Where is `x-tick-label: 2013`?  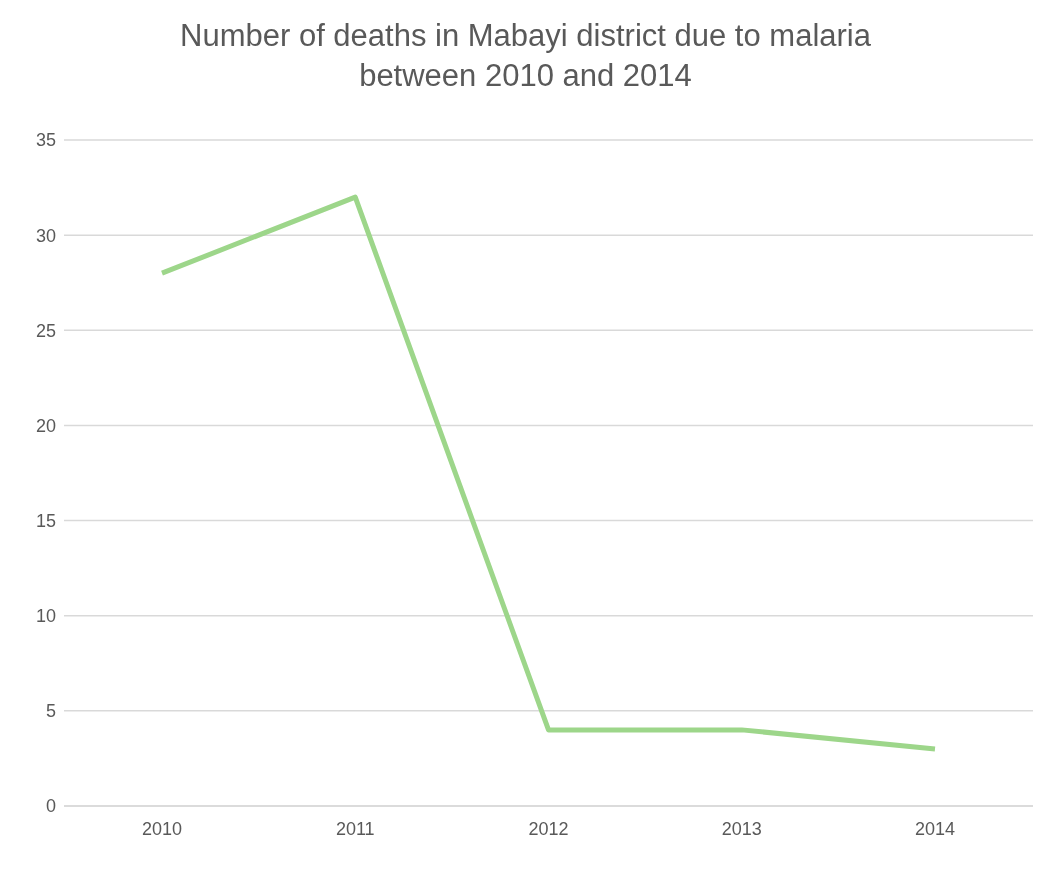
x-tick-label: 2013 is located at coordinates (741, 828).